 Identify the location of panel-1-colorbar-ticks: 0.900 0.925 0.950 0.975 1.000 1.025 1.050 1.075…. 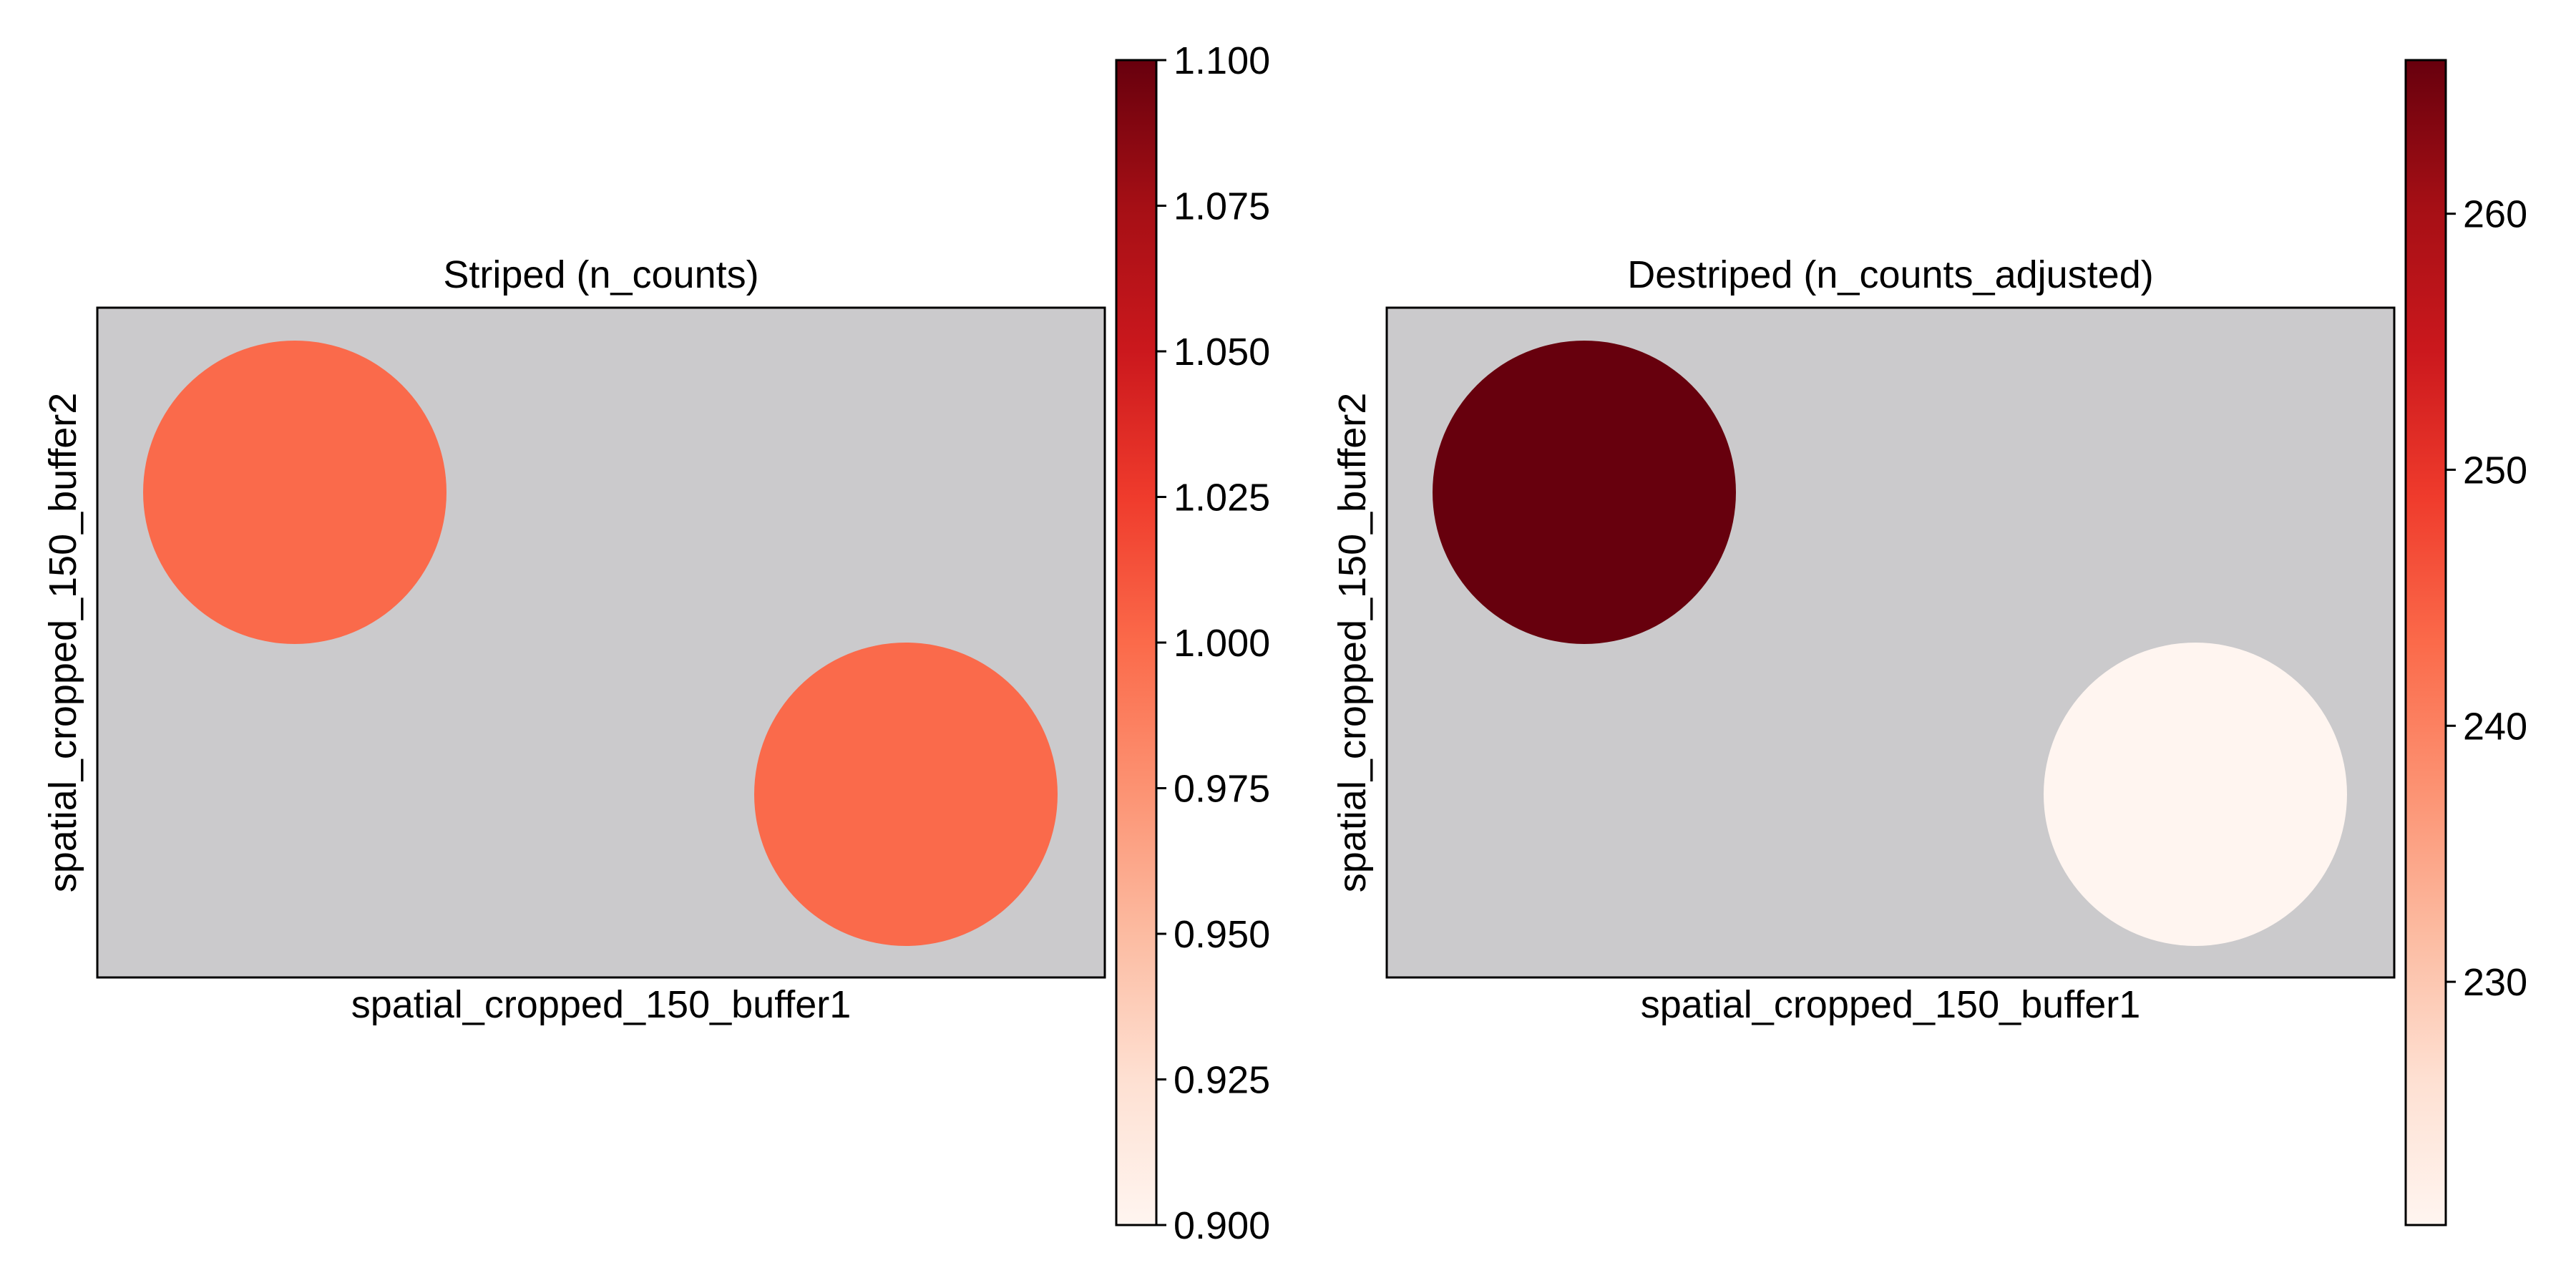
(1213, 643).